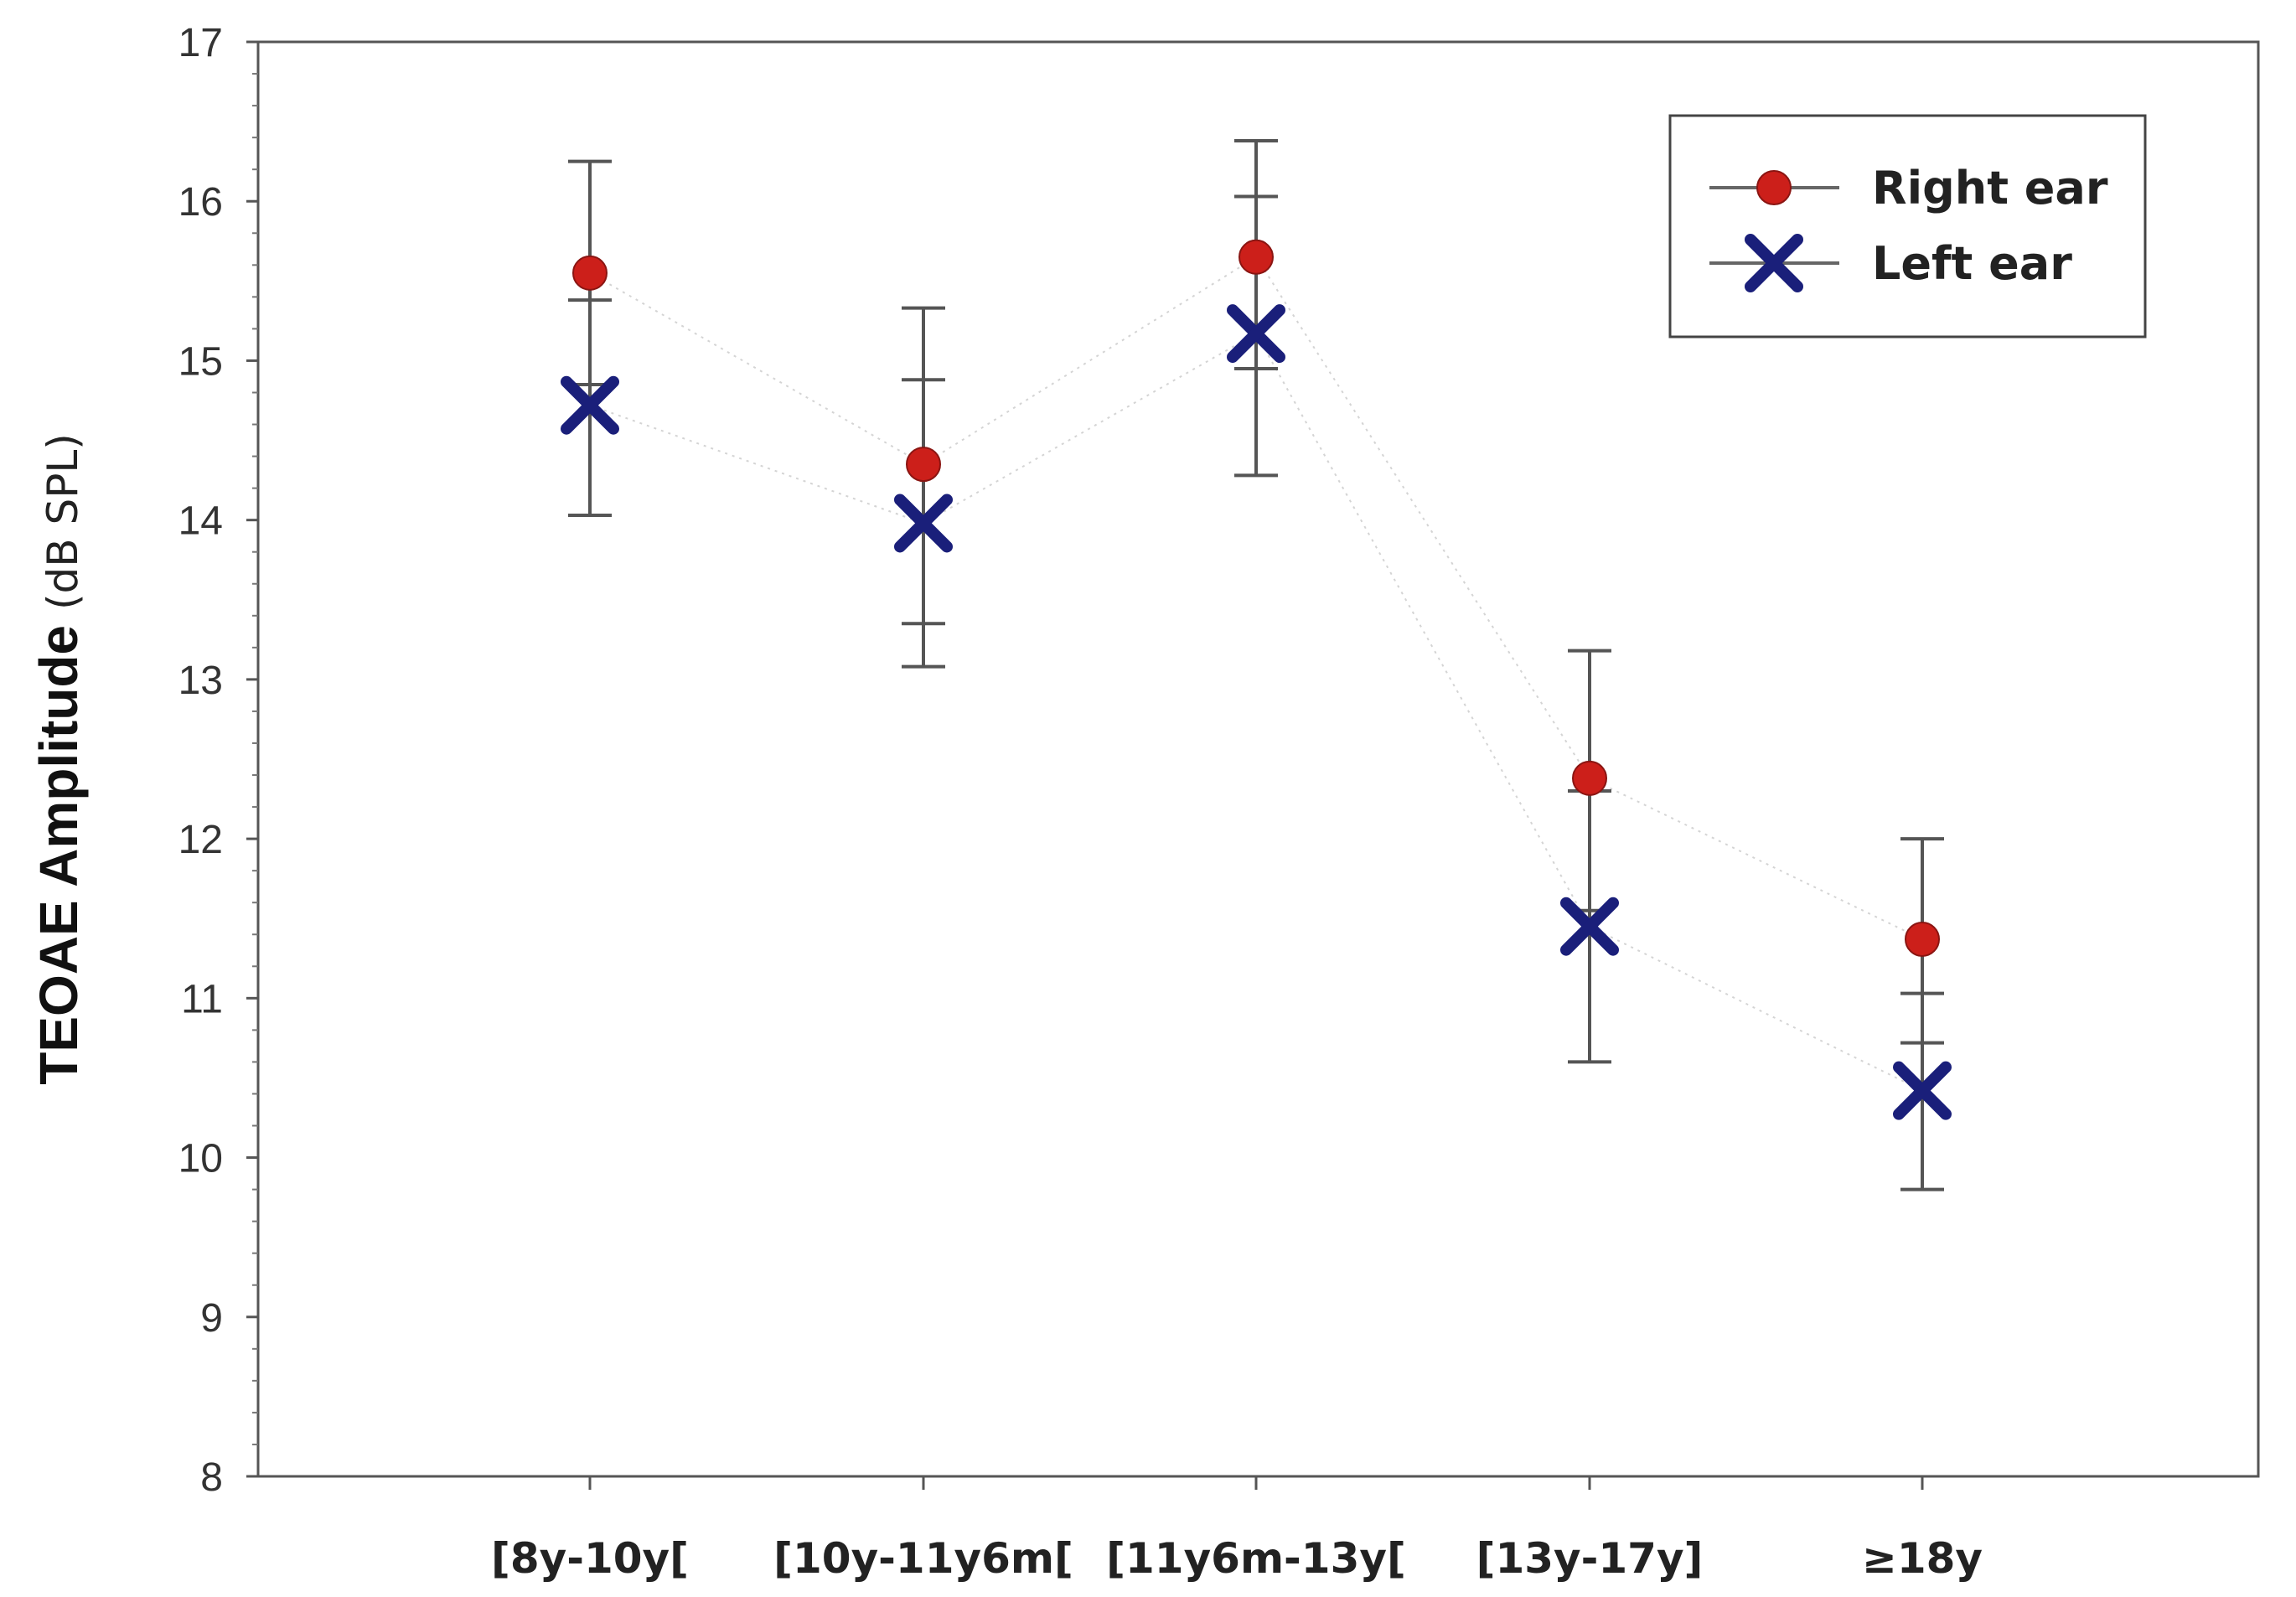 The width and height of the screenshot is (2296, 1597). I want to click on legend-marker-left-ear, so click(1774, 263).